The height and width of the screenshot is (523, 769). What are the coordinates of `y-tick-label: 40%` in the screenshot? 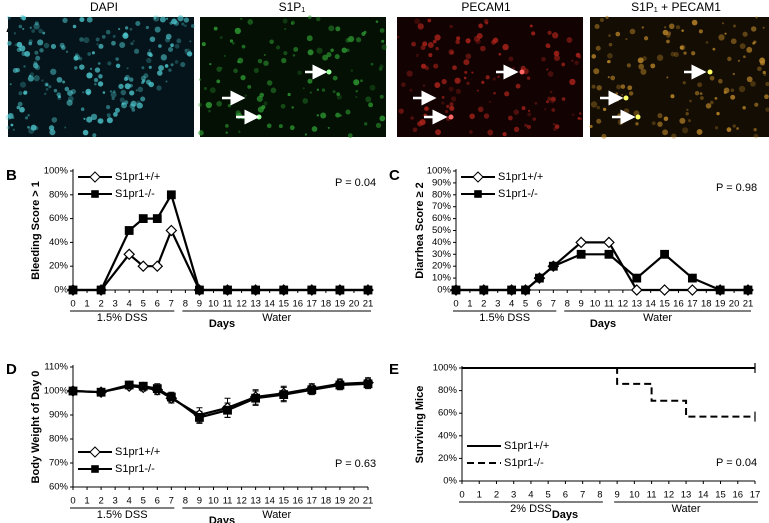 It's located at (59, 242).